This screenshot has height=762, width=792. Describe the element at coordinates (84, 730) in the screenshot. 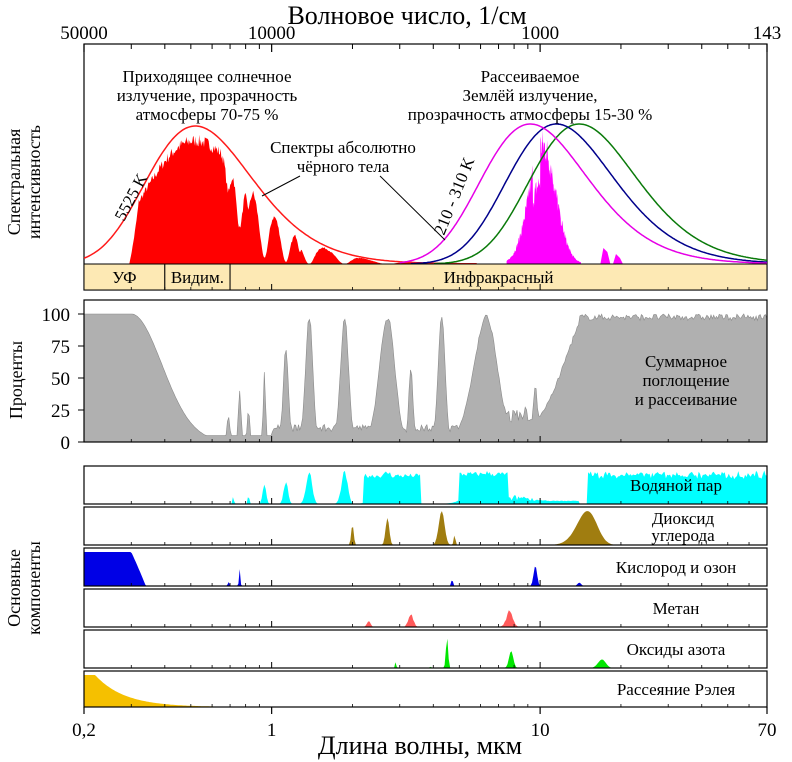

I see `bottom-tick-label-0: 0,2` at that location.